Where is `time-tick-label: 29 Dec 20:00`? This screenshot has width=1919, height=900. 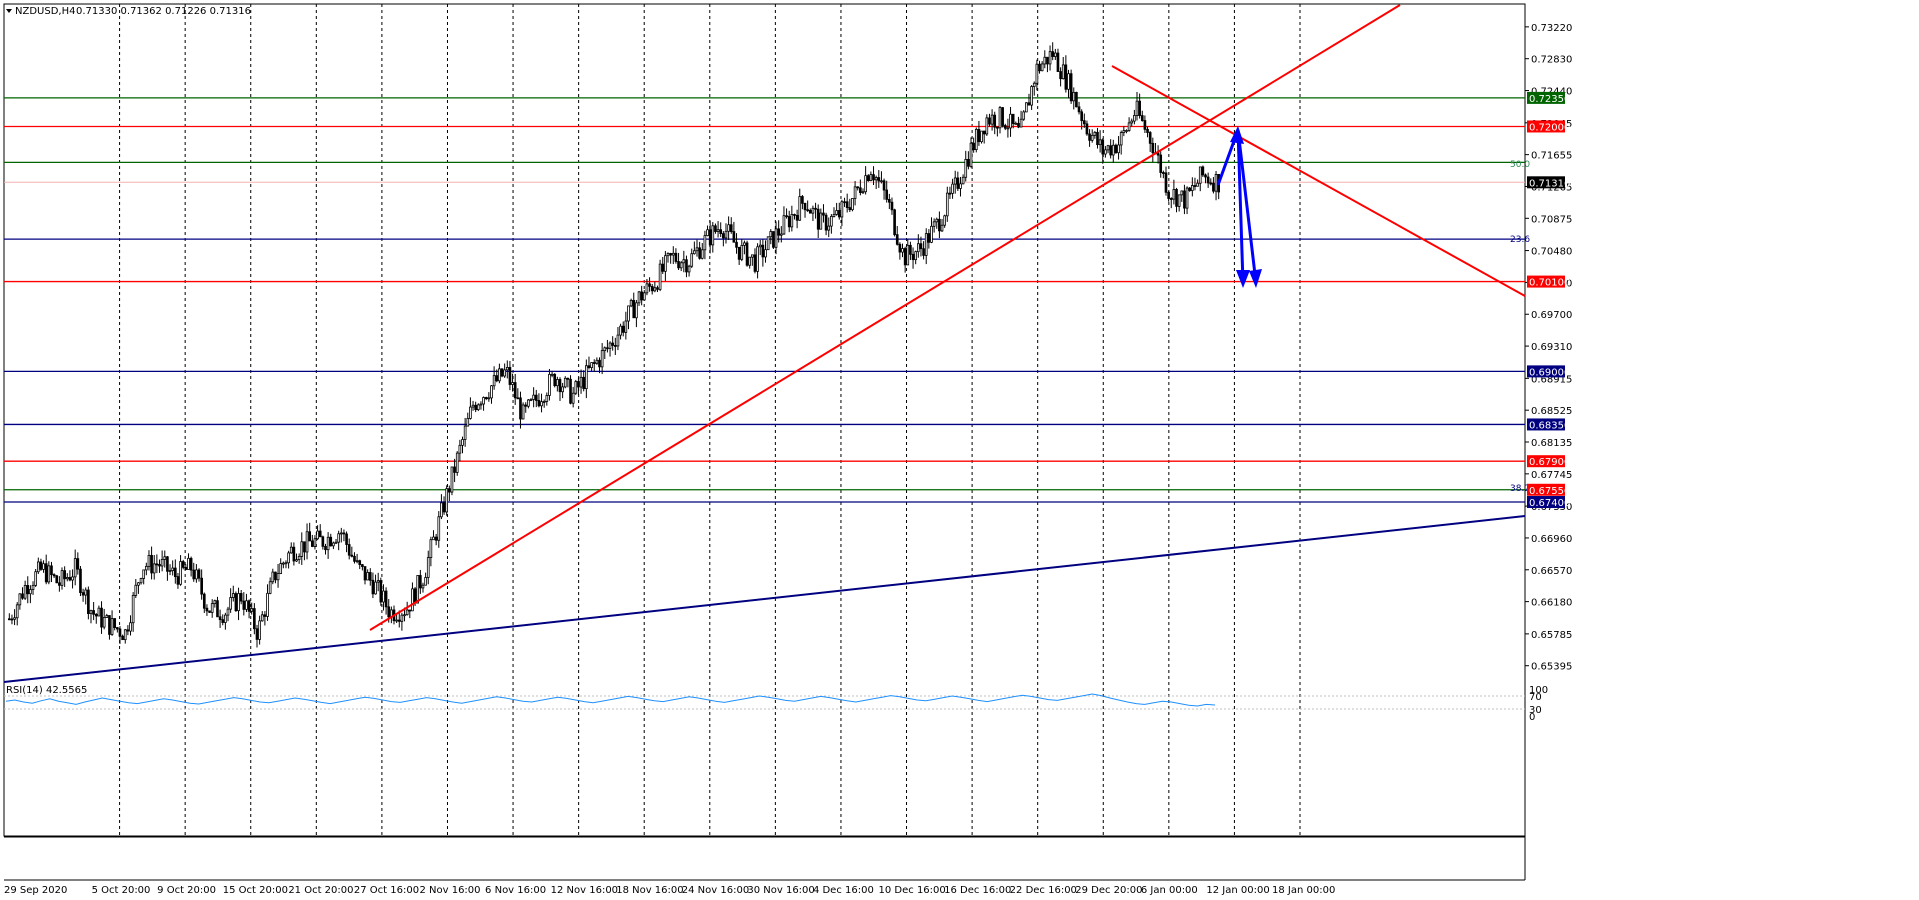 time-tick-label: 29 Dec 20:00 is located at coordinates (1108, 890).